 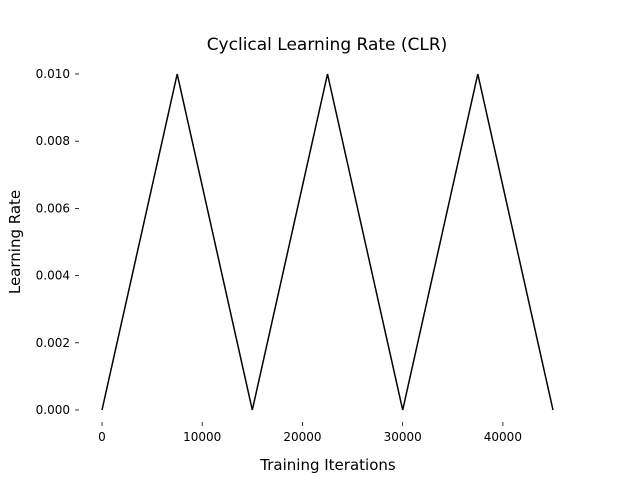 I want to click on x-axis: 0 10000 20000 30000 40000, so click(x=310, y=433).